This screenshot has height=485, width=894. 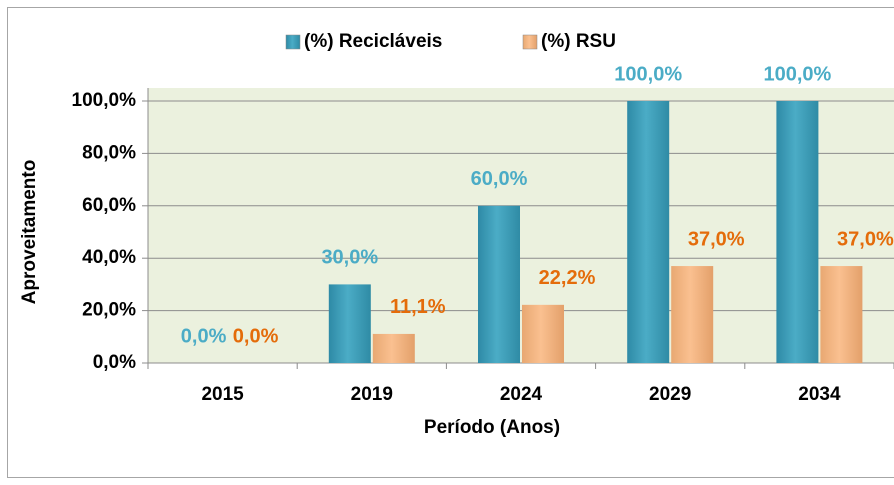 I want to click on y-tick-label: 40,0%, so click(x=109, y=257).